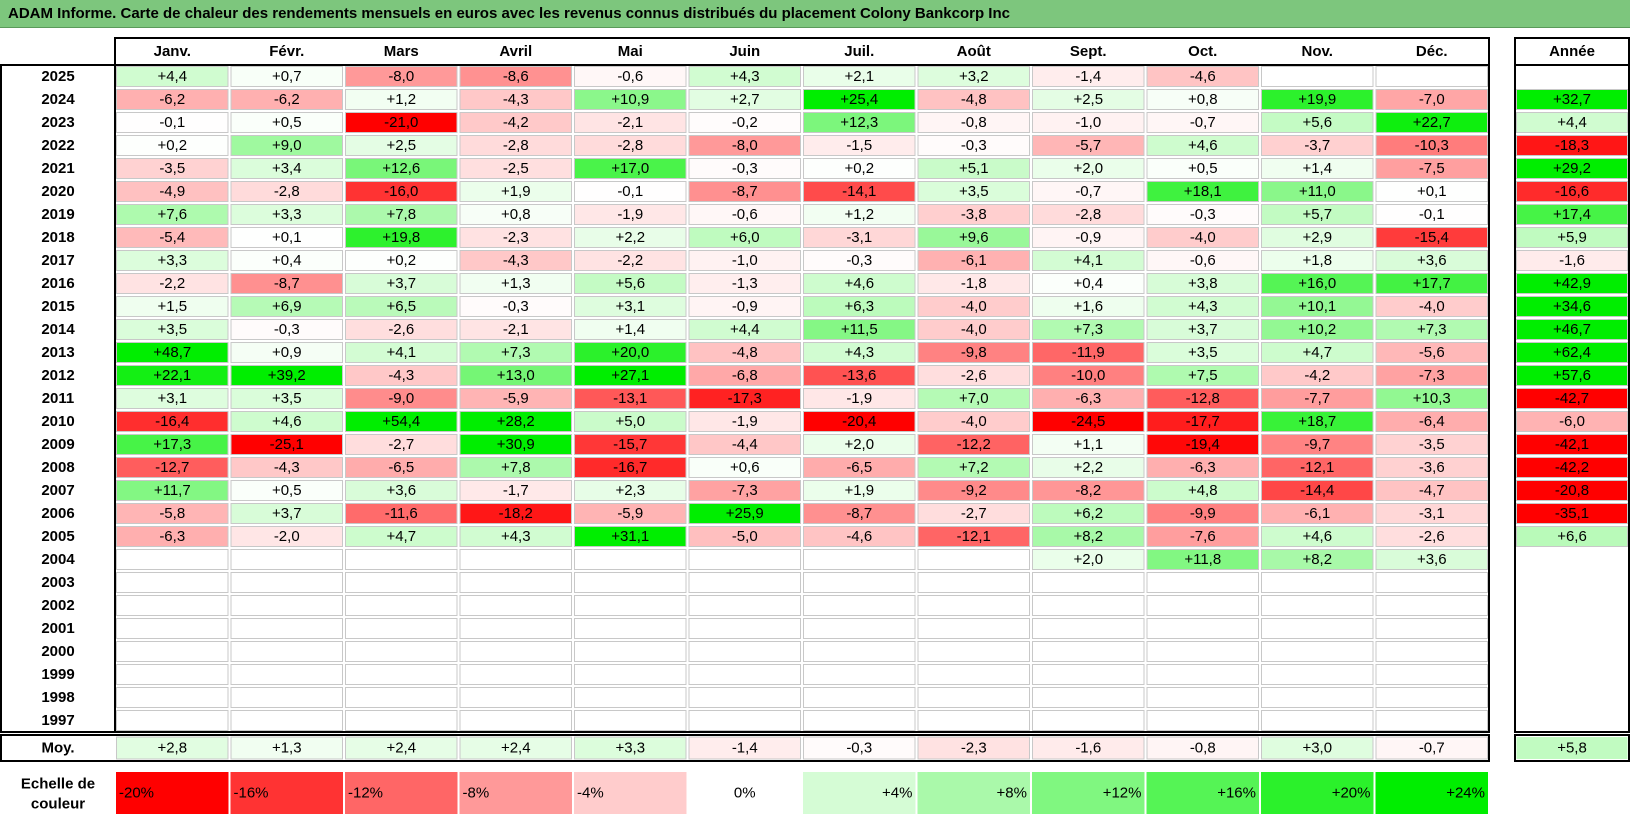 The height and width of the screenshot is (815, 1630). Describe the element at coordinates (974, 260) in the screenshot. I see `cell-value: -6,1` at that location.